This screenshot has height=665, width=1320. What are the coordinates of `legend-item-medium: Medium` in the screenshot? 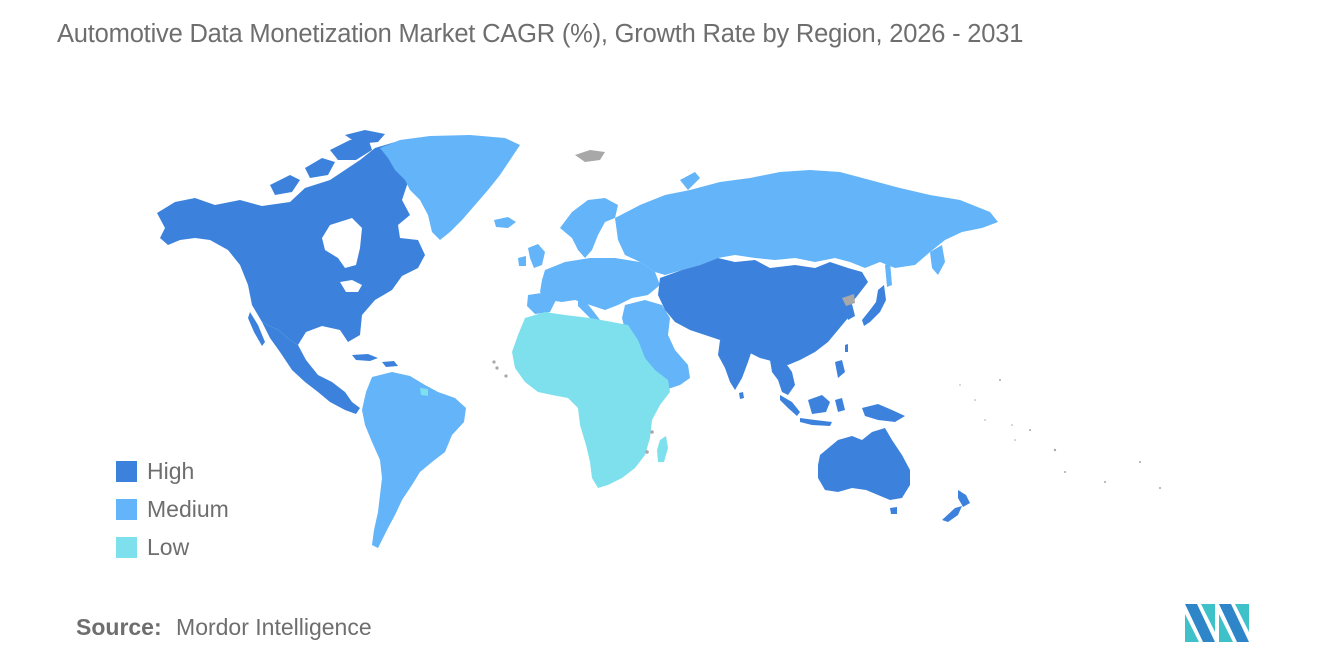 It's located at (172, 509).